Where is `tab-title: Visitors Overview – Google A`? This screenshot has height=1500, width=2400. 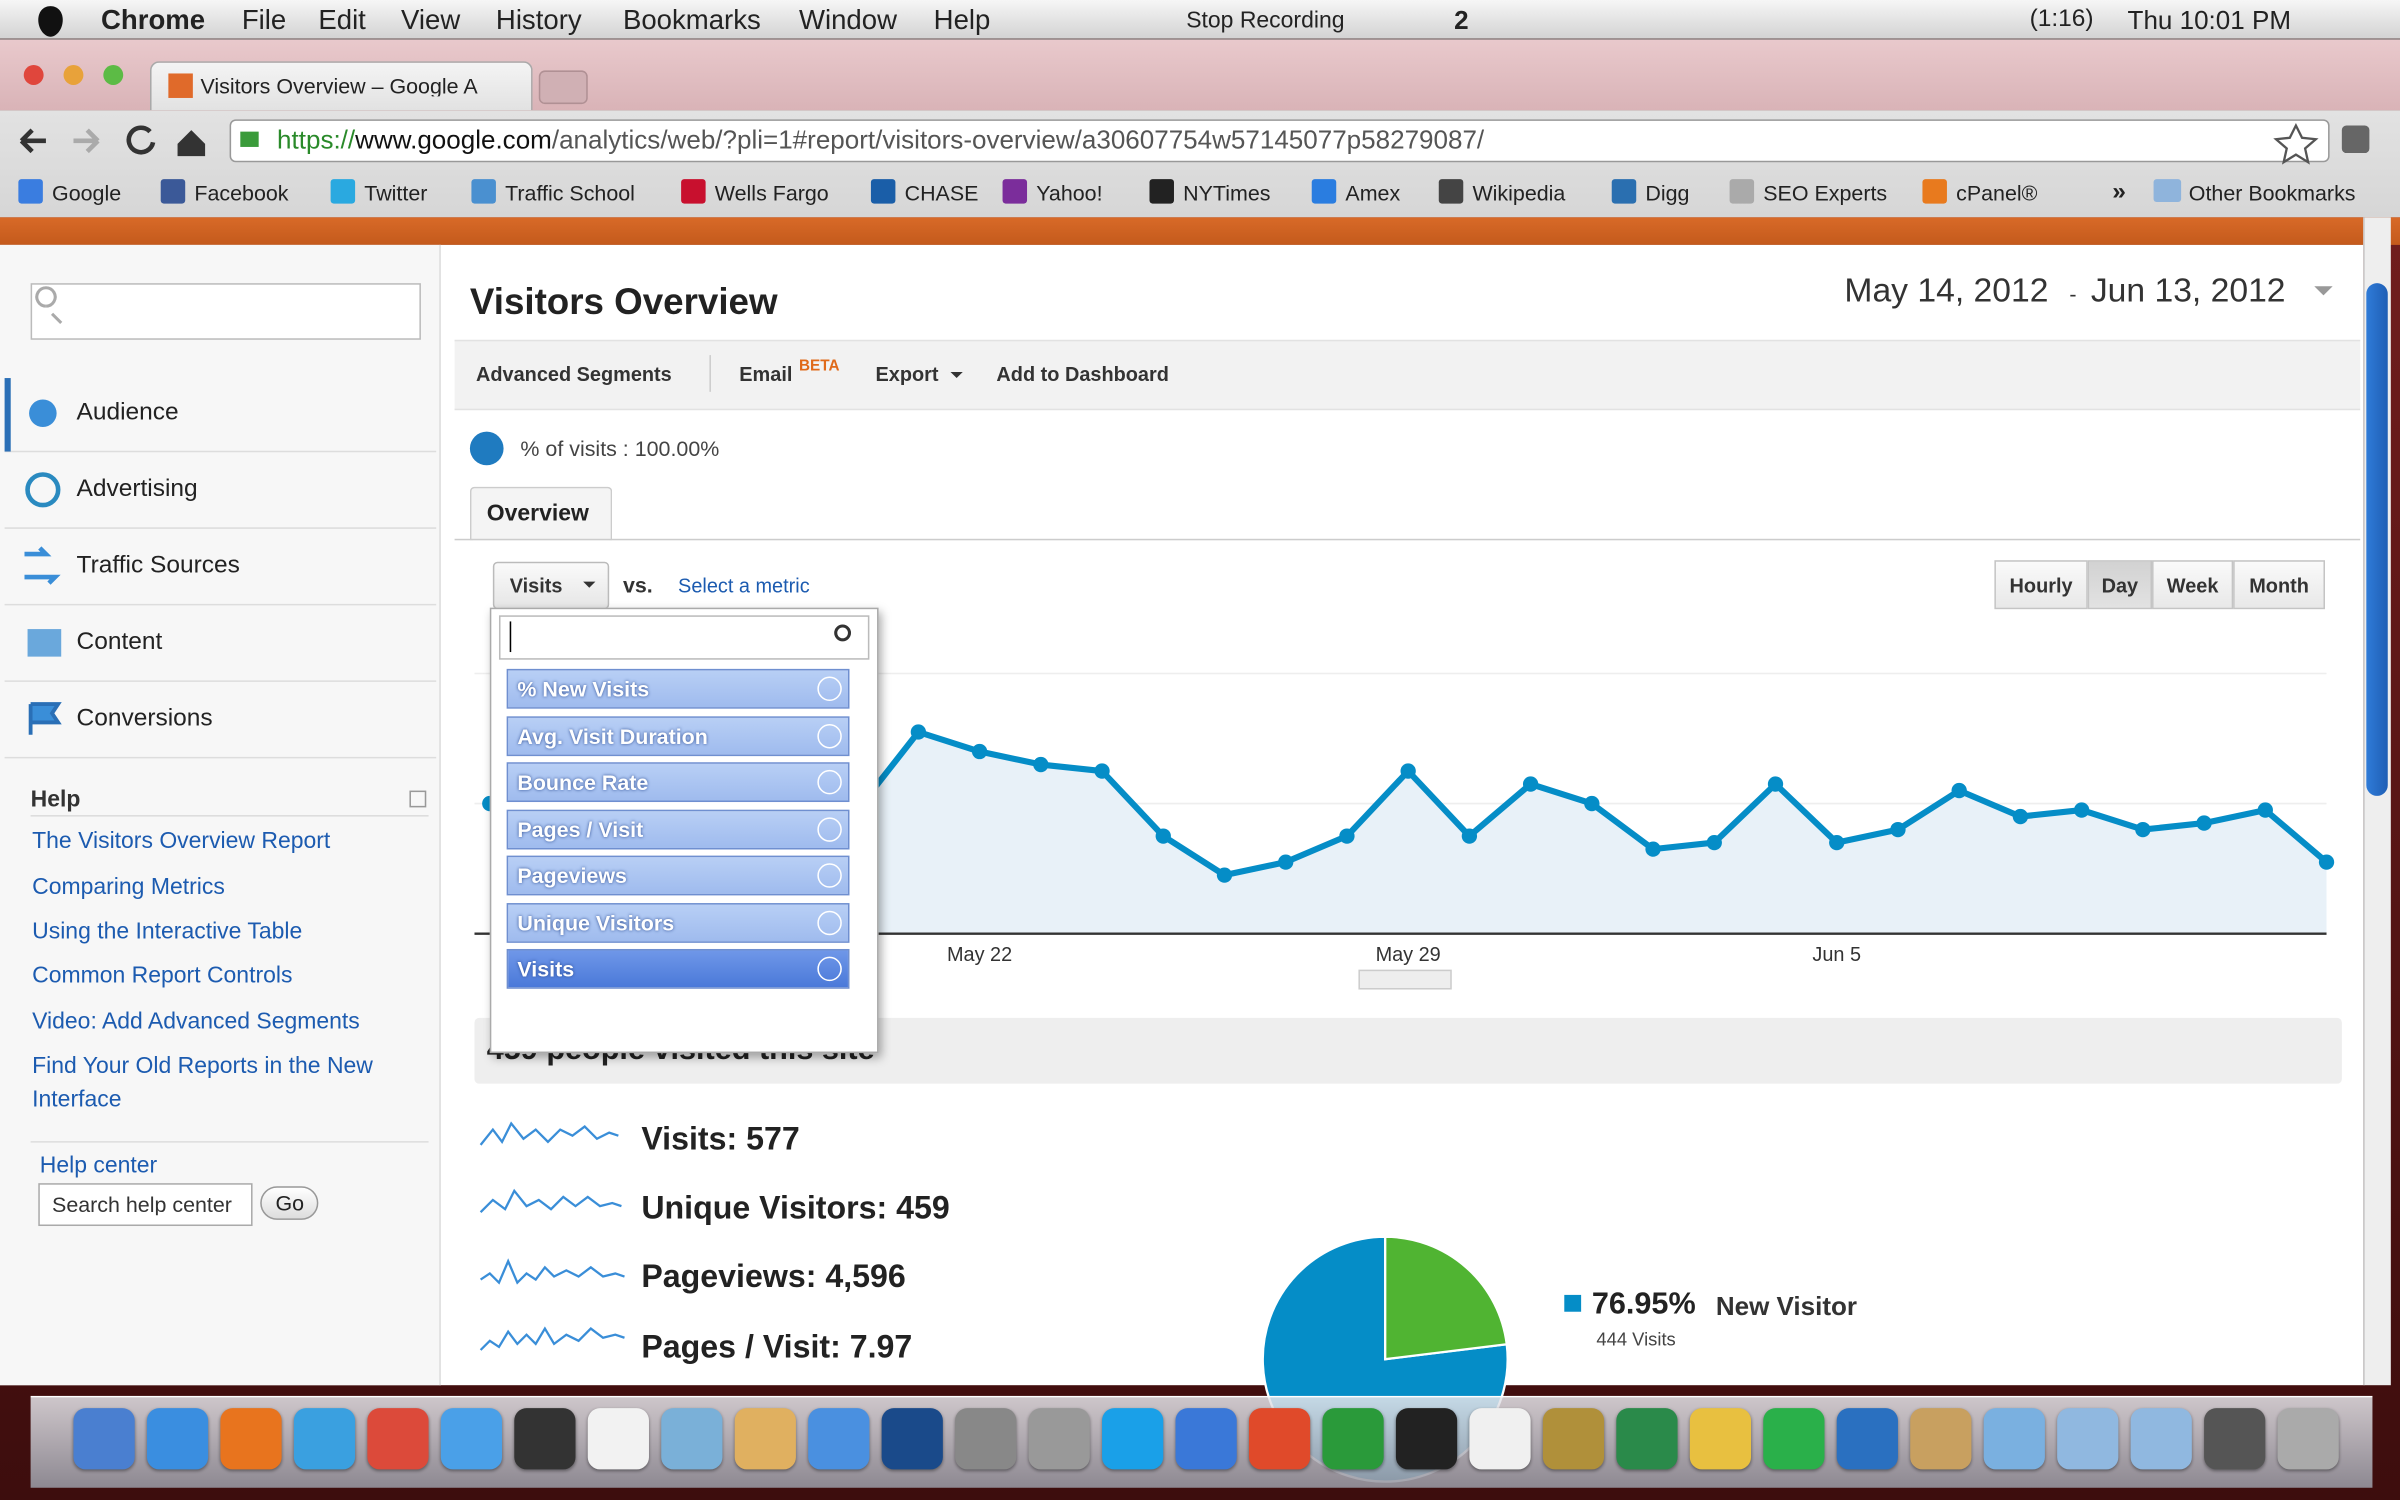
tab-title: Visitors Overview – Google A is located at coordinates (339, 85).